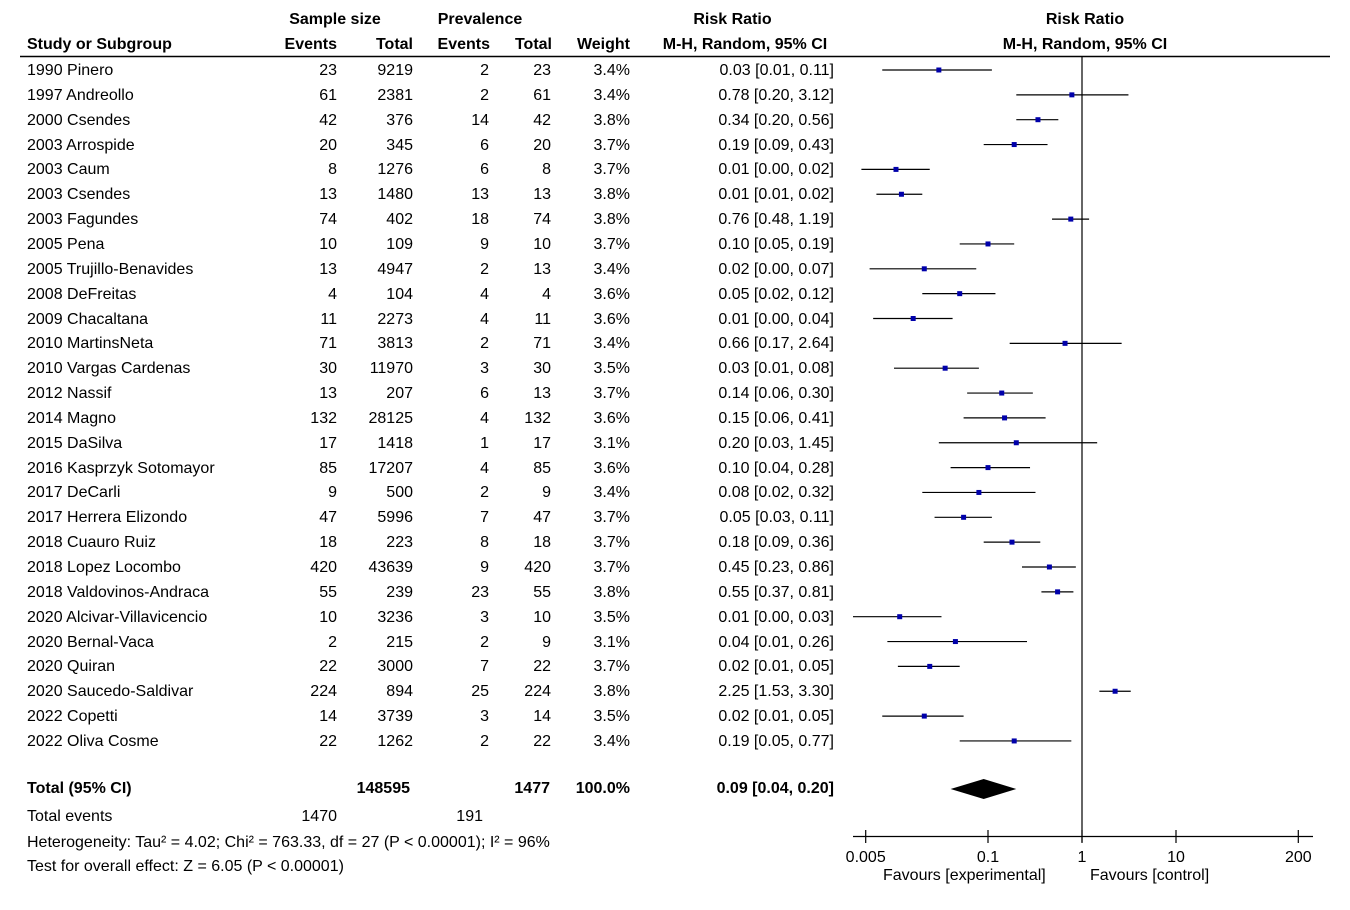  Describe the element at coordinates (866, 857) in the screenshot. I see `x-tick-label: 0.005` at that location.